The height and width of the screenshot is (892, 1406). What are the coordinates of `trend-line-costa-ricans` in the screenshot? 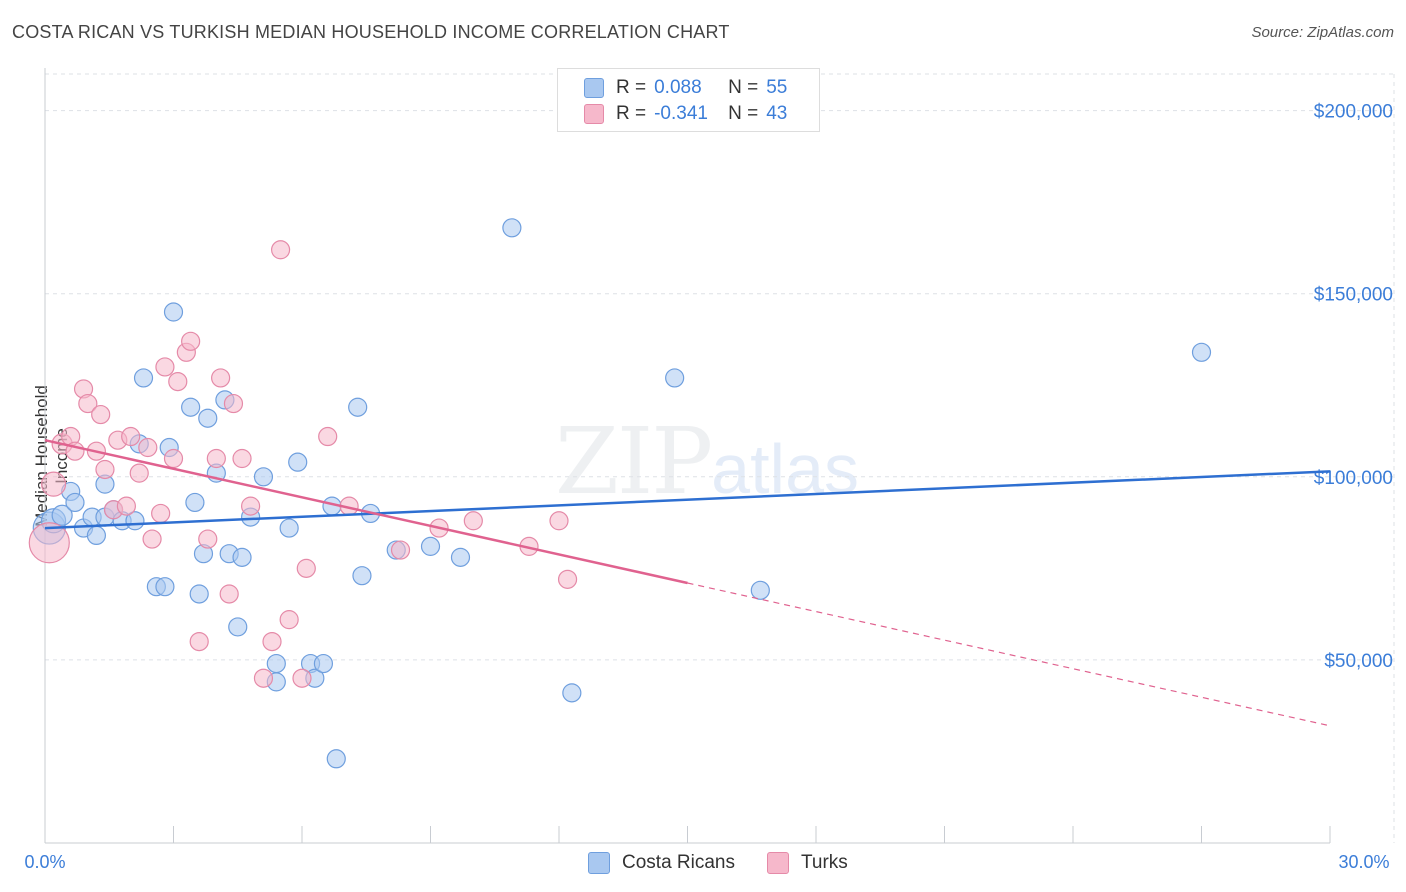 It's located at (687, 500).